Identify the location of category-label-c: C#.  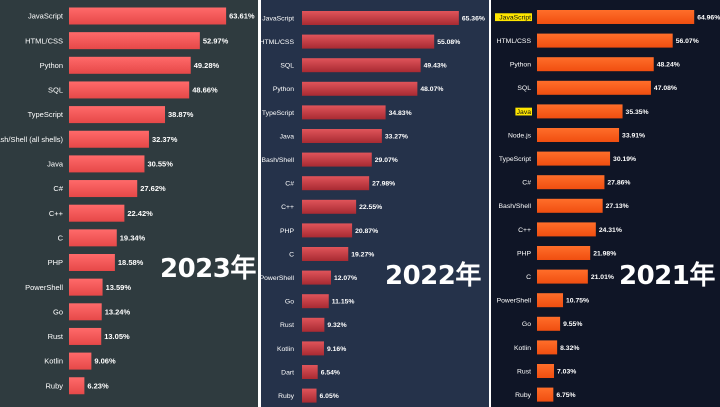
(289, 184).